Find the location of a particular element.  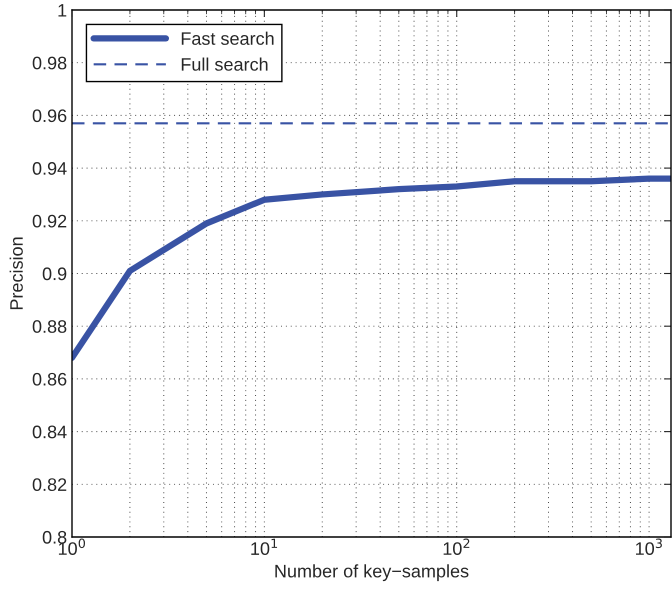

y-tick-label: 0.98 is located at coordinates (49, 63).